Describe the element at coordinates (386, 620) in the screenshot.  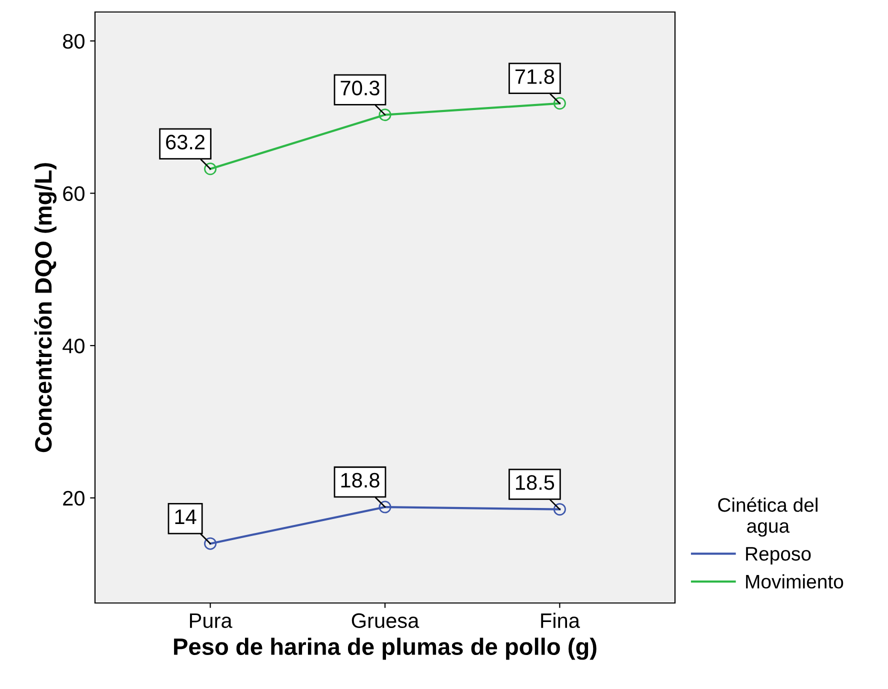
I see `x-tick-label: Gruesa` at that location.